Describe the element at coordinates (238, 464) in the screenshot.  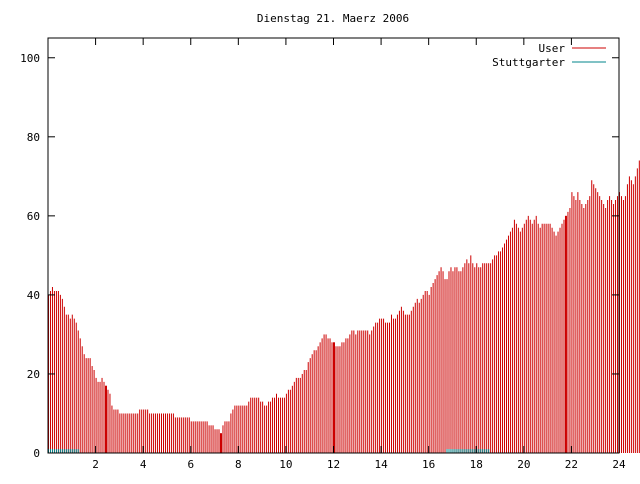
I see `x-tick-label: 8` at that location.